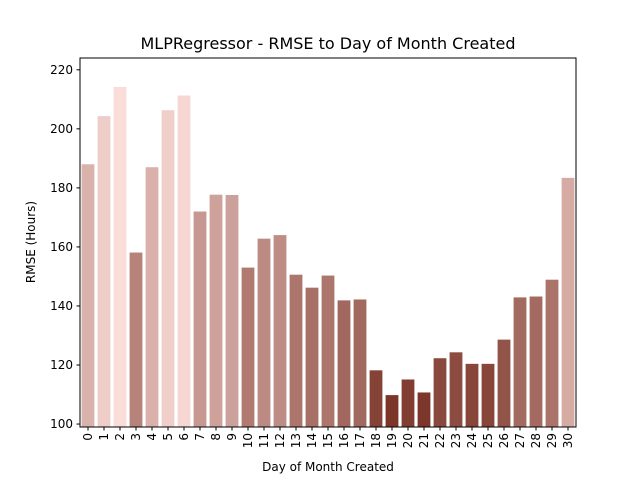 This screenshot has width=640, height=480. What do you see at coordinates (536, 440) in the screenshot?
I see `x-tick-label: 28` at bounding box center [536, 440].